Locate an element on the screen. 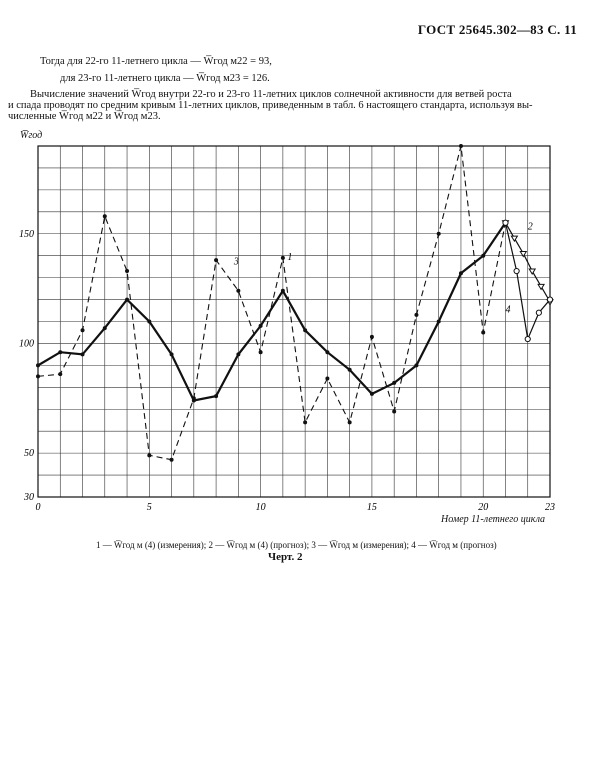  curve-annotation: 3 is located at coordinates (236, 261).